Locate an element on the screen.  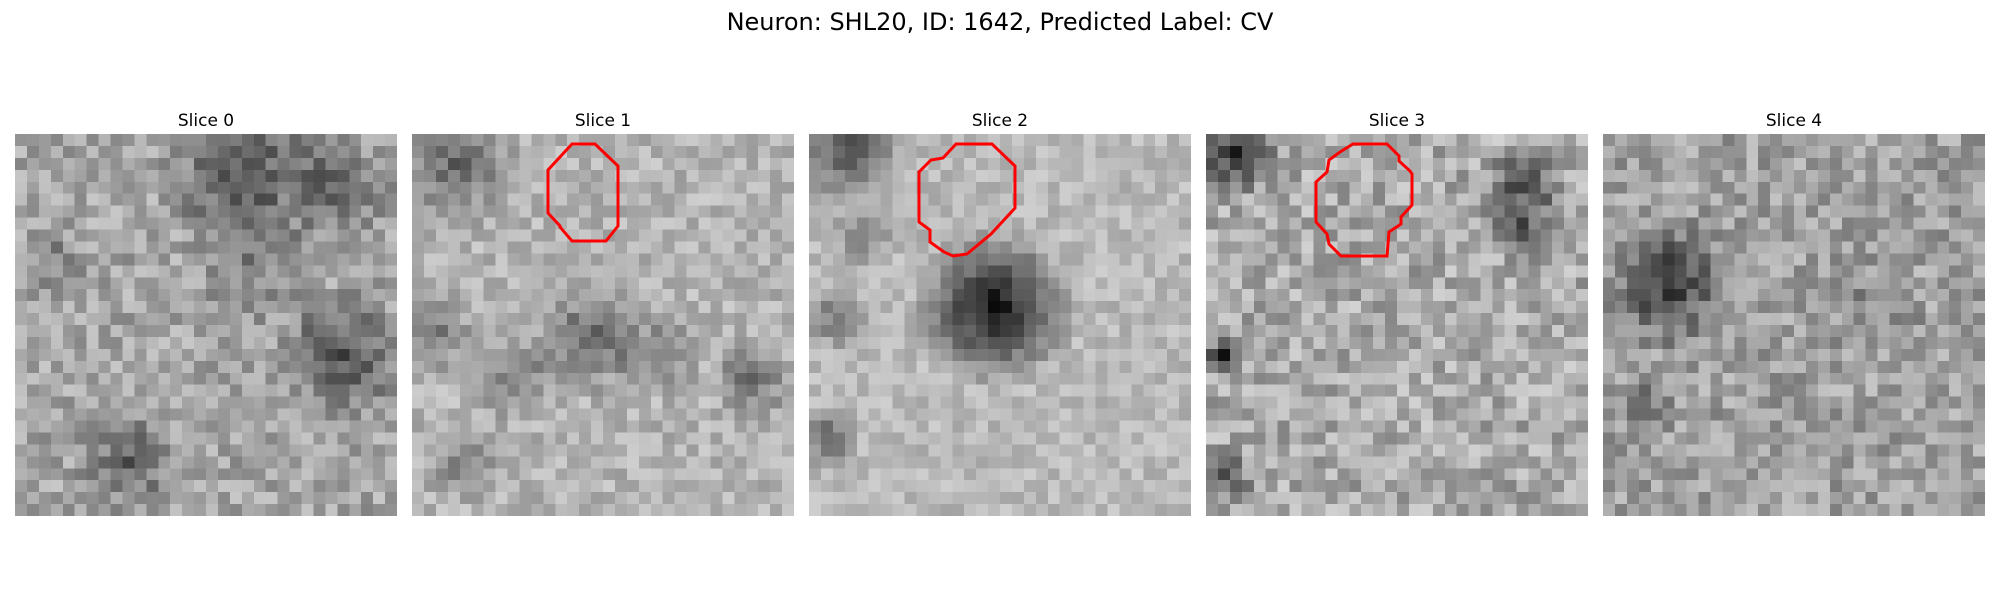
slice-panel-2: Slice 2 is located at coordinates (1000, 312).